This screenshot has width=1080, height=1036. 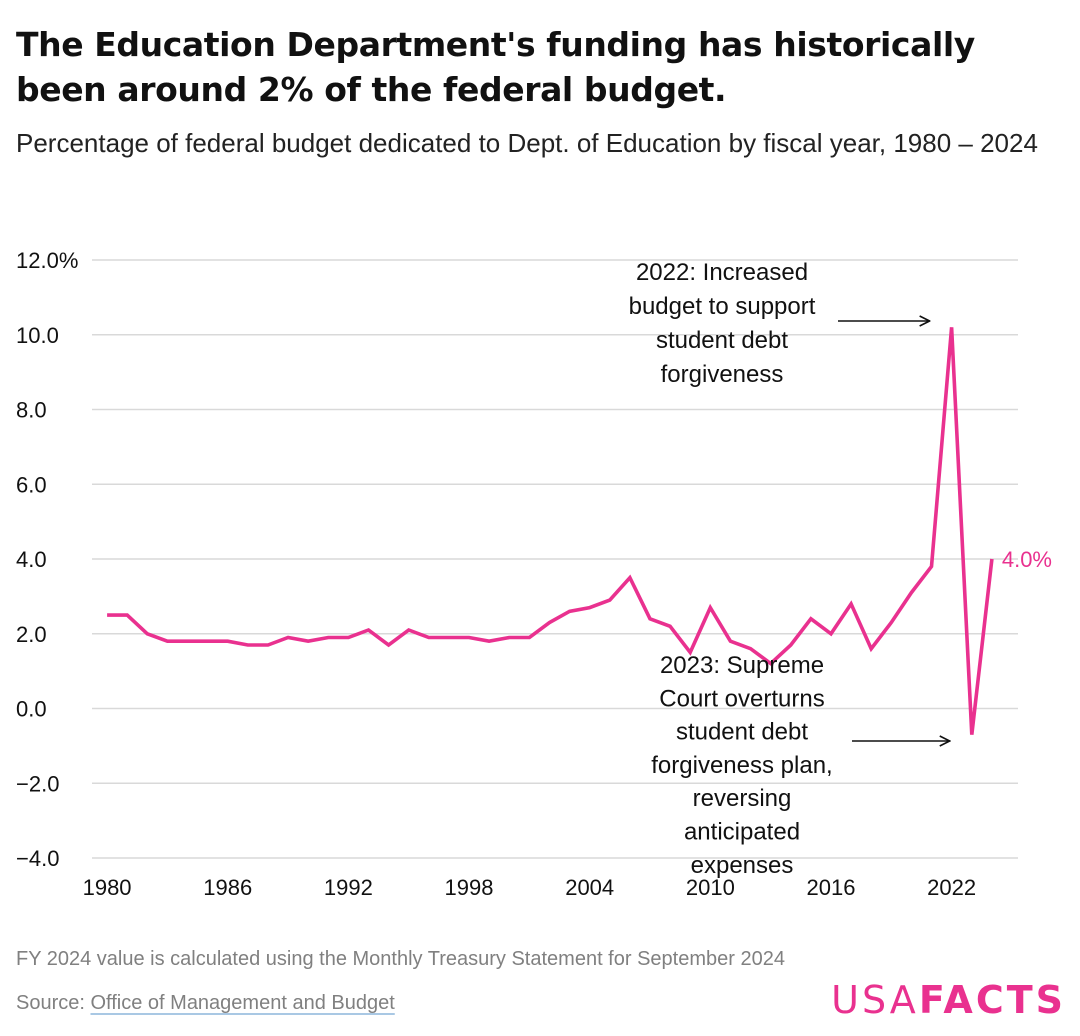 I want to click on x-axis-ticks: 1980 1986 1992 1998 2004 2010 2016 2022, so click(x=530, y=887).